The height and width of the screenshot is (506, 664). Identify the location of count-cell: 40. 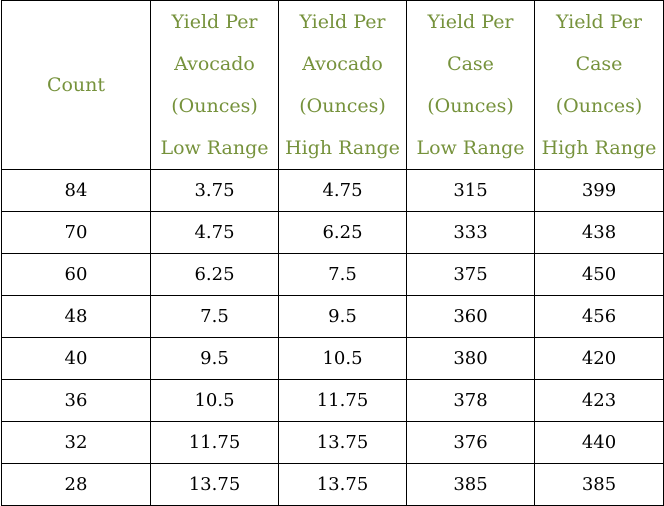
(76, 358).